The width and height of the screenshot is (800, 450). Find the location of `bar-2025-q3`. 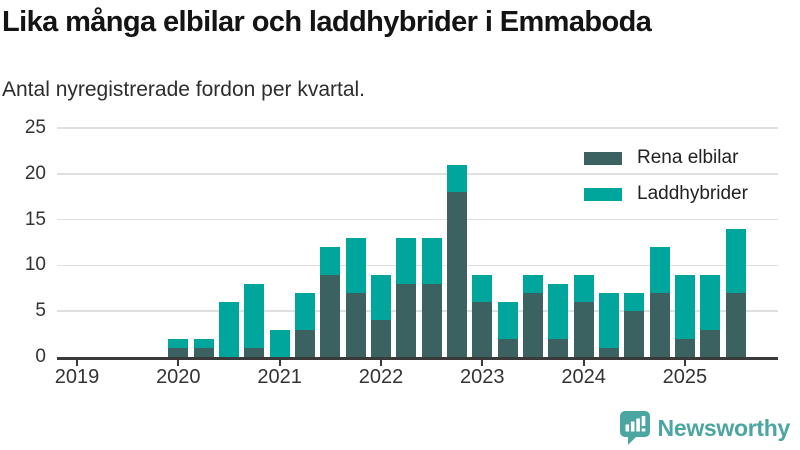

bar-2025-q3 is located at coordinates (735, 292).